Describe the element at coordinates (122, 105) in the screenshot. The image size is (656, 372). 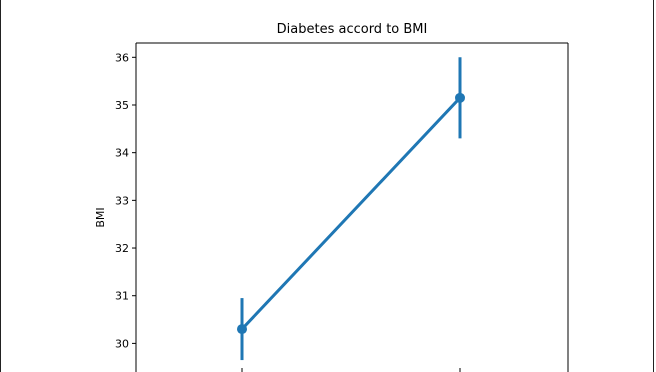
I see `y-tick-label: 35` at that location.